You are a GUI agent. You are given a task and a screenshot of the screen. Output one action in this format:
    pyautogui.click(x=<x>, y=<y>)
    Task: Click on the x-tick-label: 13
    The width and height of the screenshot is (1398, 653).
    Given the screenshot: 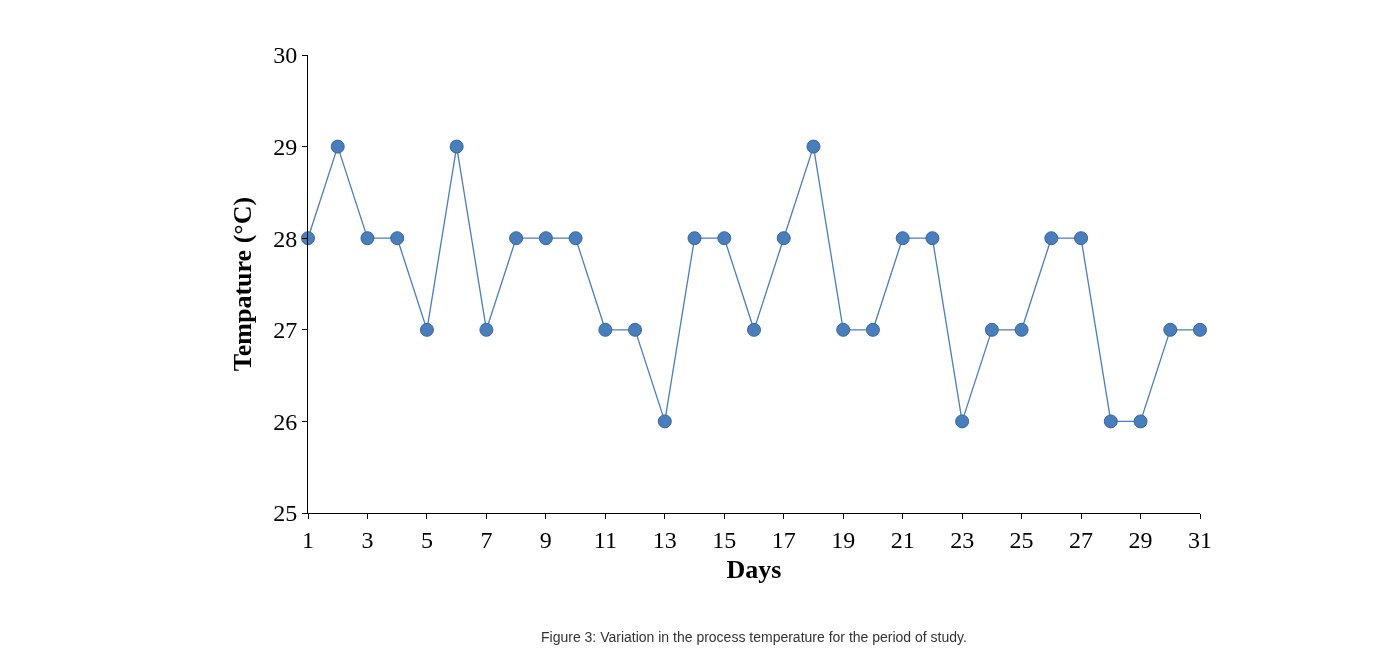 What is the action you would take?
    pyautogui.click(x=664, y=539)
    